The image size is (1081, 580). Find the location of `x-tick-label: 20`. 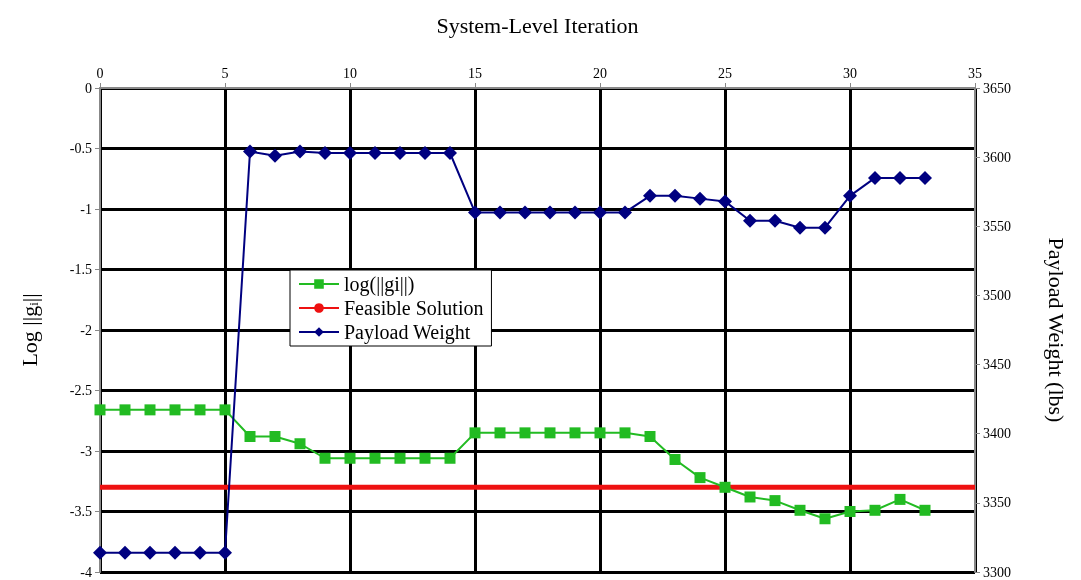

x-tick-label: 20 is located at coordinates (600, 73).